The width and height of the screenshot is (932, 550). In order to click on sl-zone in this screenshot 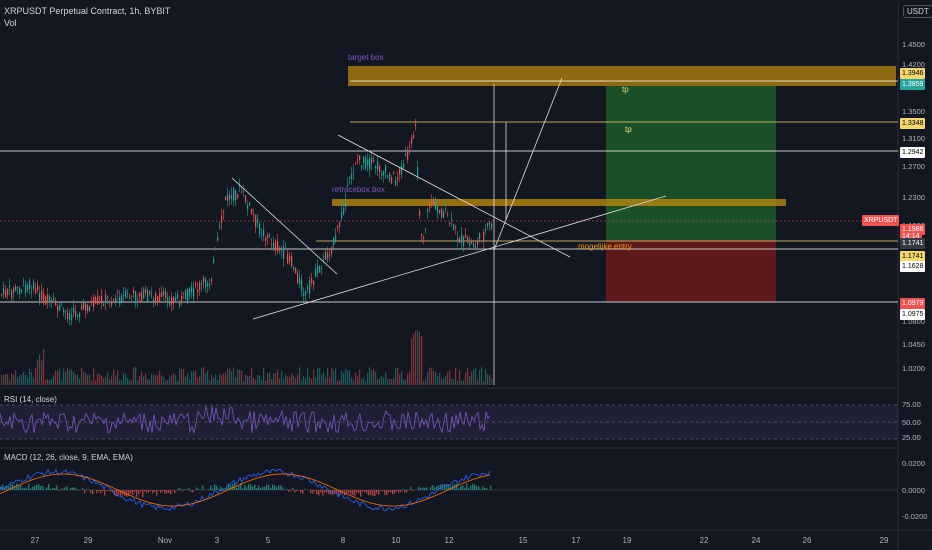, I will do `click(691, 271)`.